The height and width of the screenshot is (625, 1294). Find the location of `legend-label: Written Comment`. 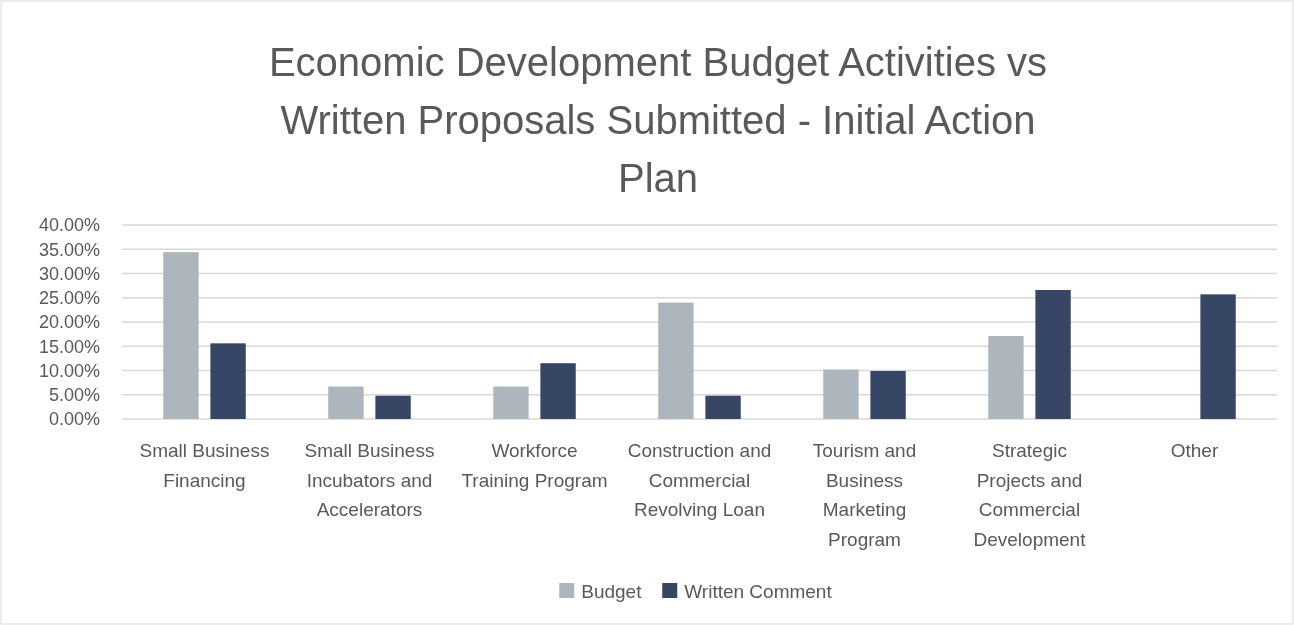

legend-label: Written Comment is located at coordinates (758, 591).